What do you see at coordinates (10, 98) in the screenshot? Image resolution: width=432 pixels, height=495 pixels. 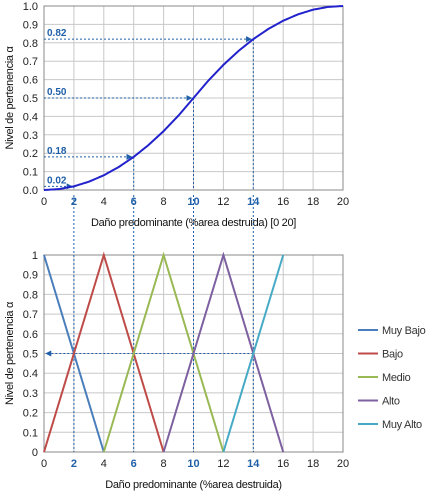 I see `top-y-axis-label: Nivel de pertenencia α` at bounding box center [10, 98].